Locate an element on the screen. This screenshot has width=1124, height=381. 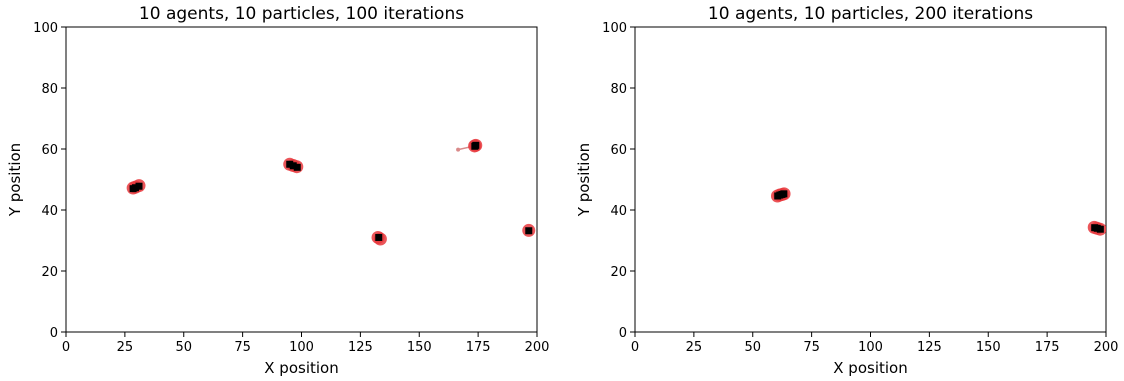
chart-title: 10 agents, 10 particles, 200 iterations is located at coordinates (870, 14).